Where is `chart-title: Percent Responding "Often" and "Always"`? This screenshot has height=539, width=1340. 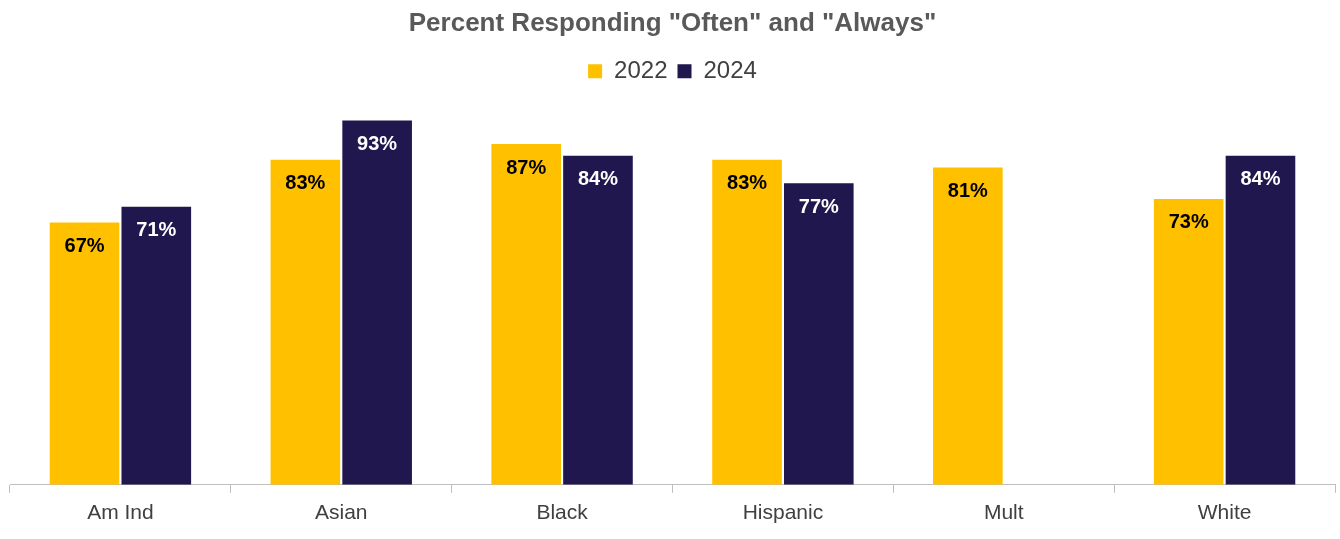
chart-title: Percent Responding "Often" and "Always" is located at coordinates (672, 21).